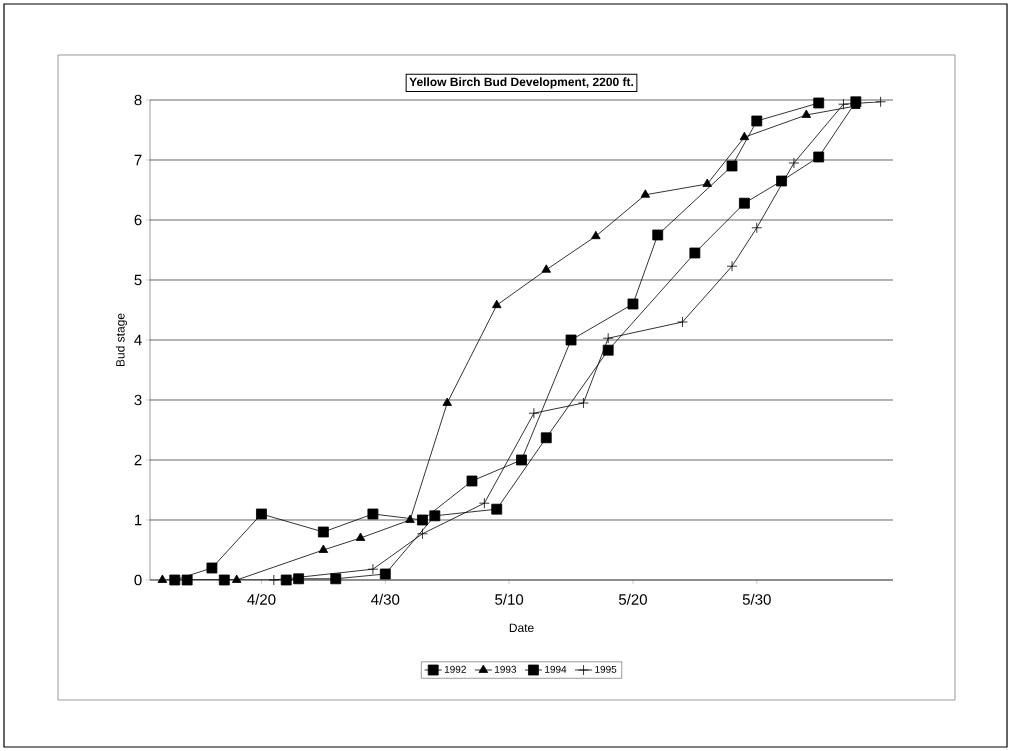 The height and width of the screenshot is (751, 1011). What do you see at coordinates (138, 100) in the screenshot?
I see `y-tick-label: 8` at bounding box center [138, 100].